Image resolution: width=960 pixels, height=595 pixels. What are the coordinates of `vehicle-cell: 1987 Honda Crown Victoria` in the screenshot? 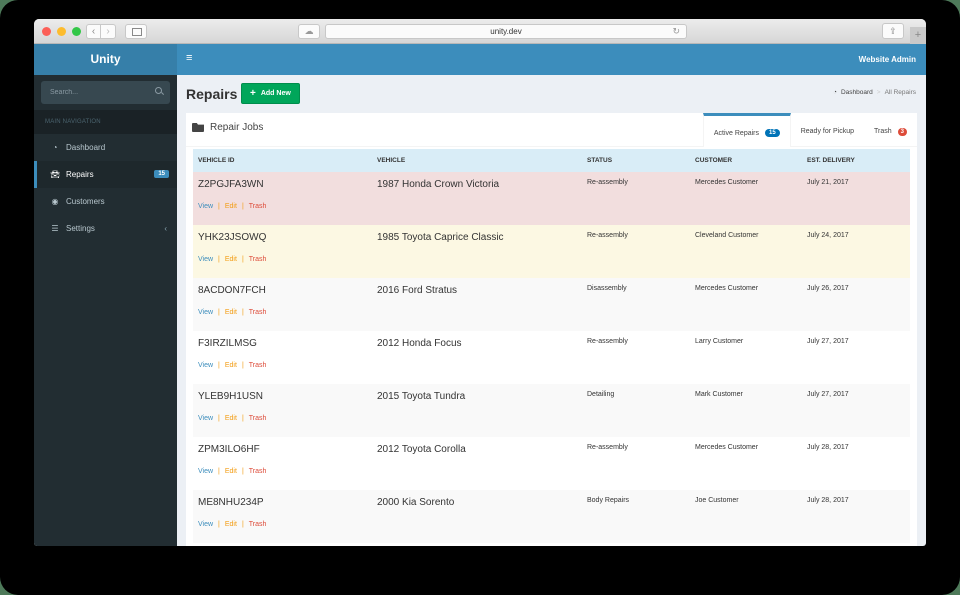 It's located at (477, 198).